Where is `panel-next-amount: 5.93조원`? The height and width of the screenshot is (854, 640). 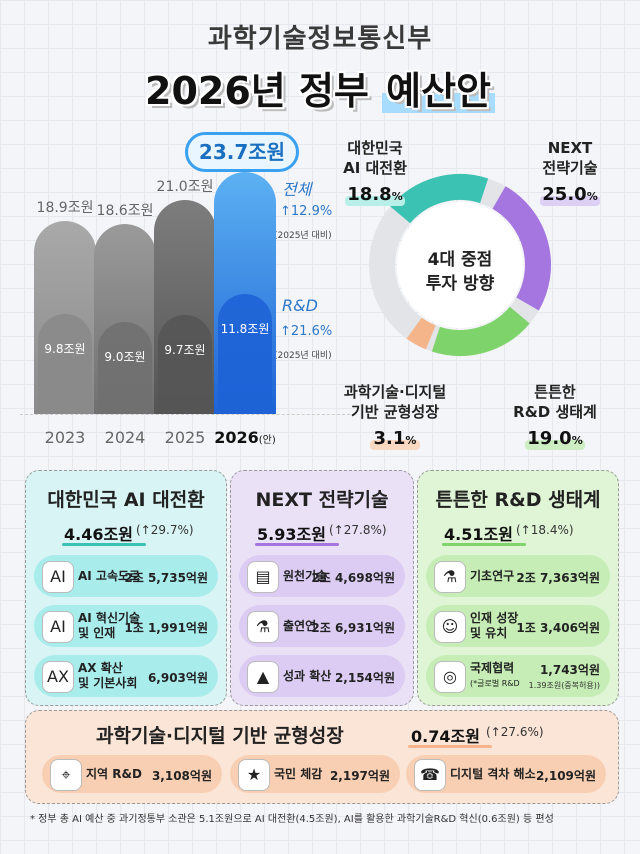 panel-next-amount: 5.93조원 is located at coordinates (291, 534).